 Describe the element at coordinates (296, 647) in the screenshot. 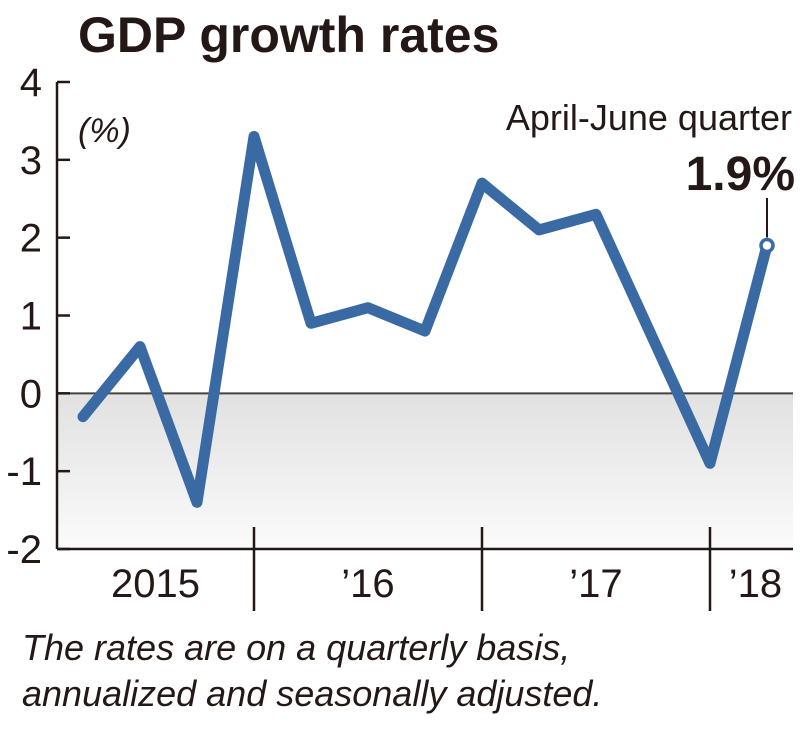

I see `footnote-line-1: The rates are on a quarterly basis,` at that location.